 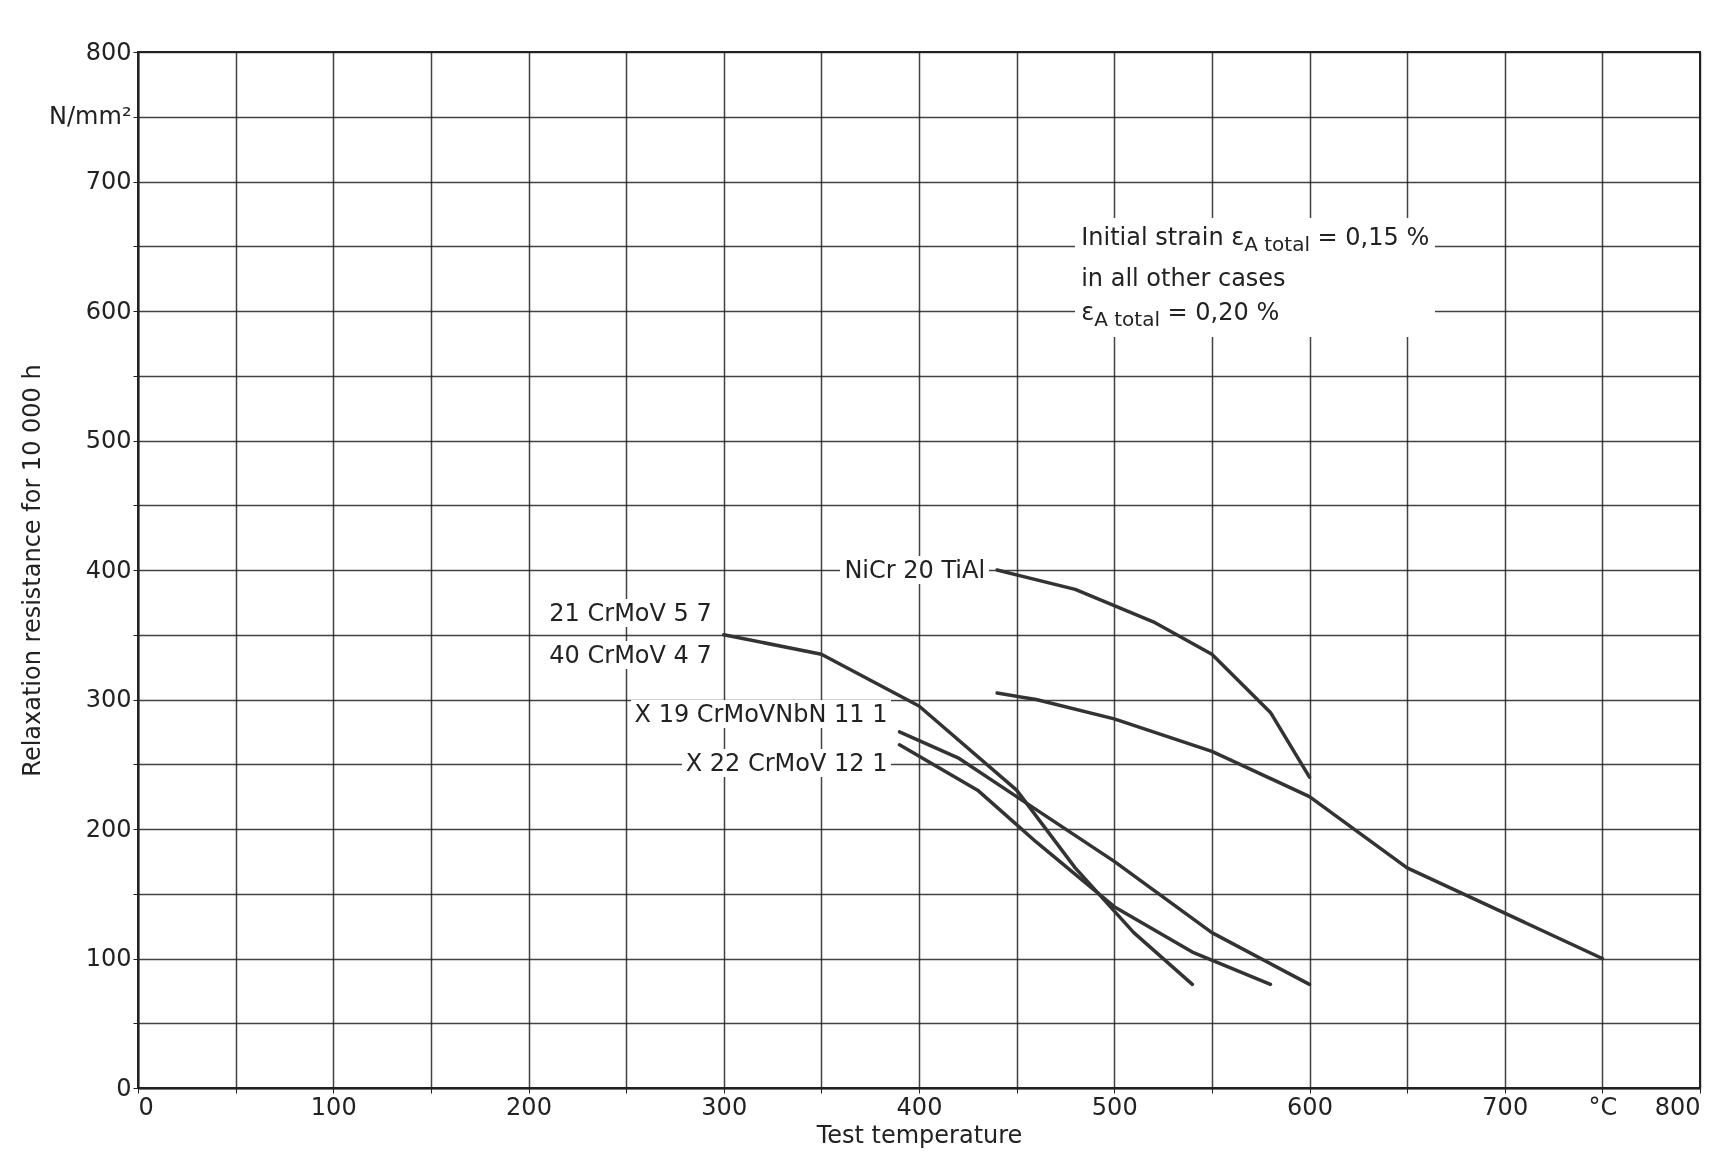 What do you see at coordinates (108, 958) in the screenshot?
I see `y-tick-label: 100` at bounding box center [108, 958].